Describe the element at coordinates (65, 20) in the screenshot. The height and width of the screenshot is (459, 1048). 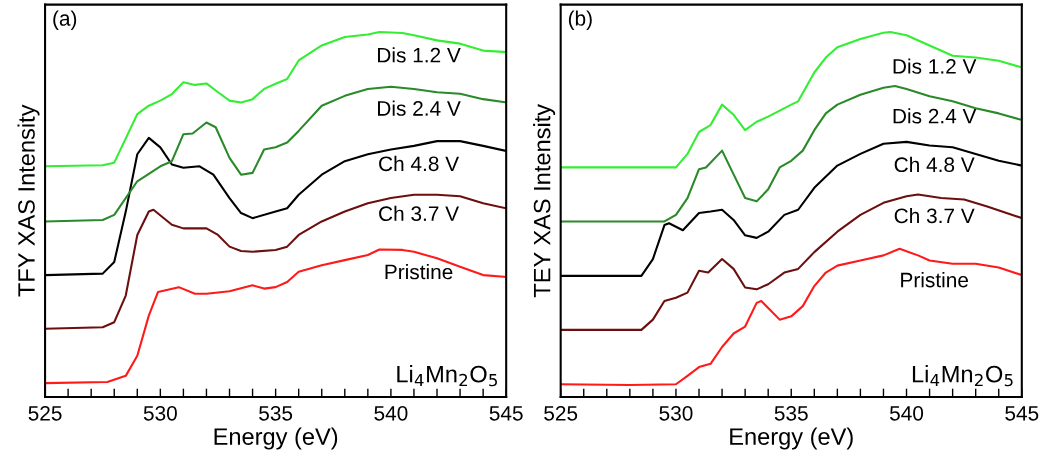
I see `chart-title: (a)` at that location.